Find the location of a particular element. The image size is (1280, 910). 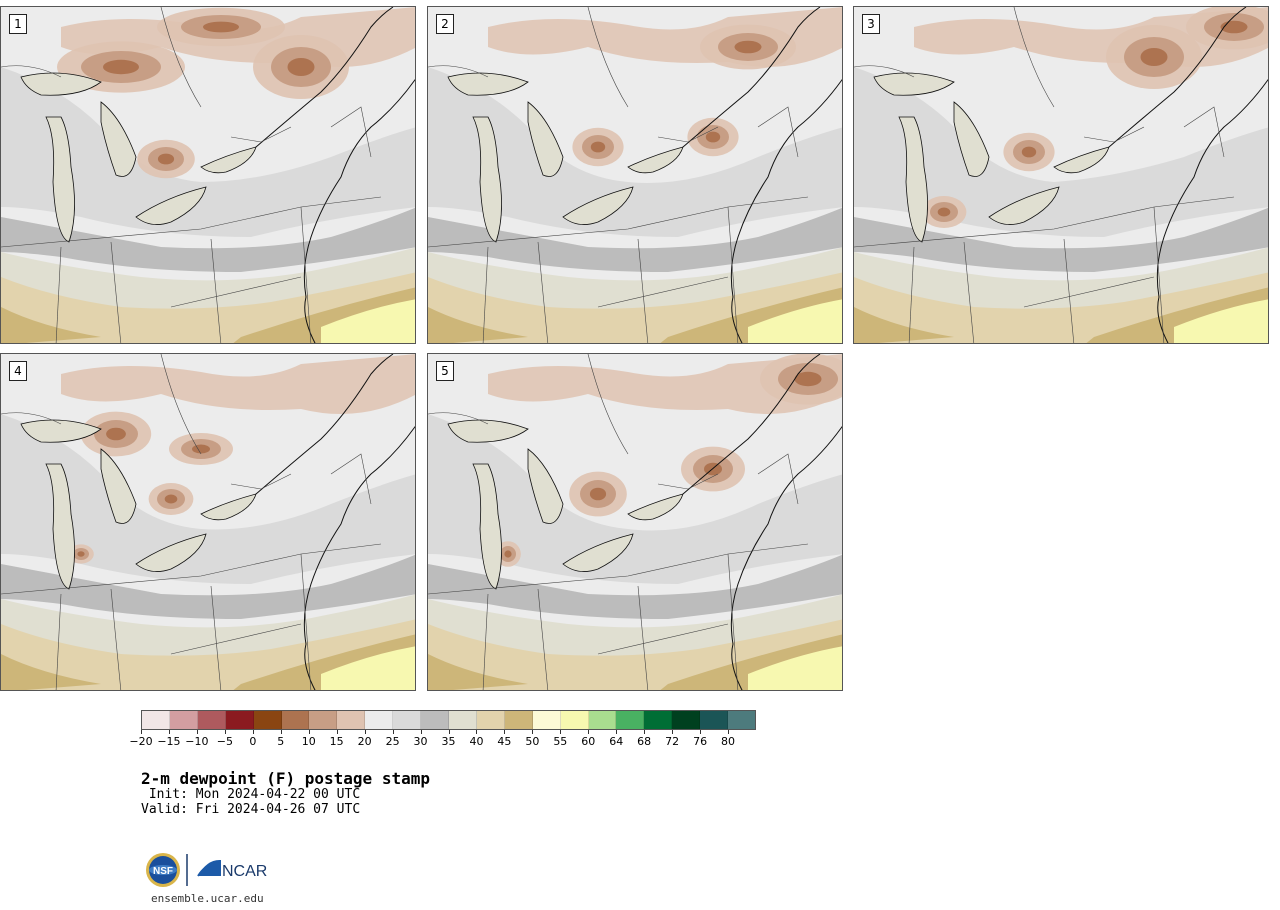

map-panel-4: 4 is located at coordinates (208, 522).